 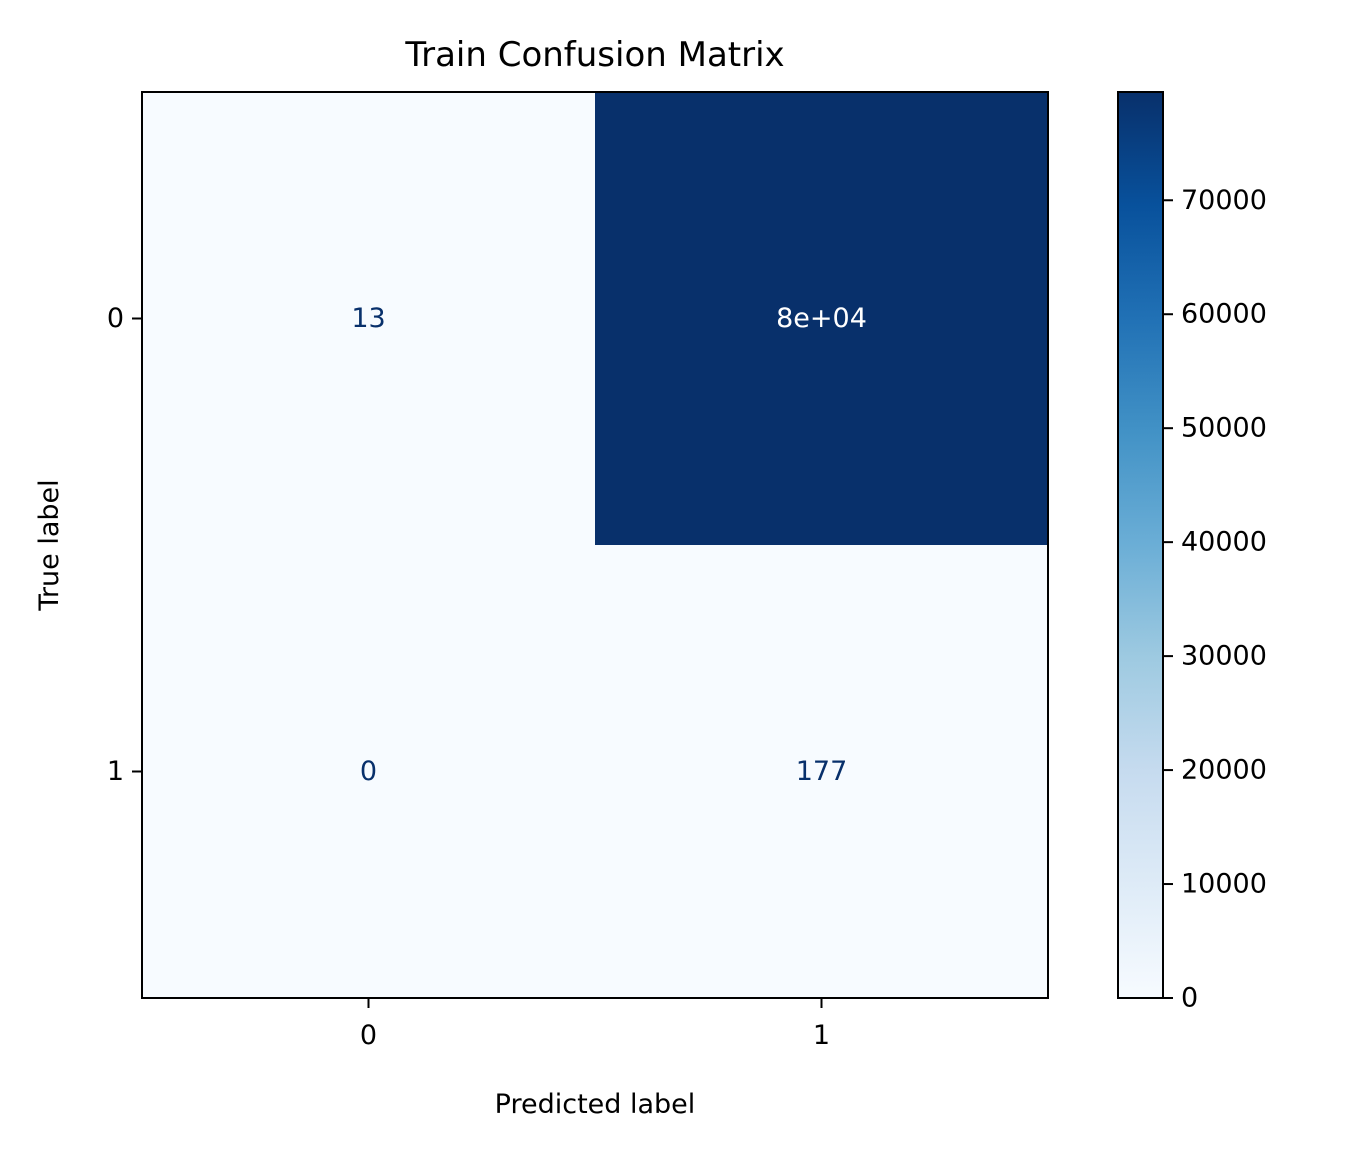 What do you see at coordinates (1224, 200) in the screenshot?
I see `colorbar-tick-label: 70000` at bounding box center [1224, 200].